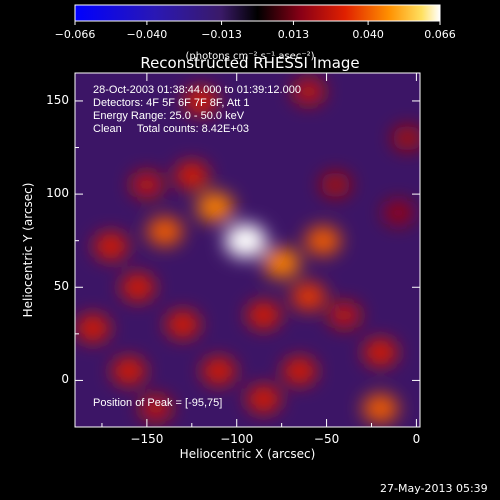  I want to click on y-tick-label: 0, so click(65, 379).